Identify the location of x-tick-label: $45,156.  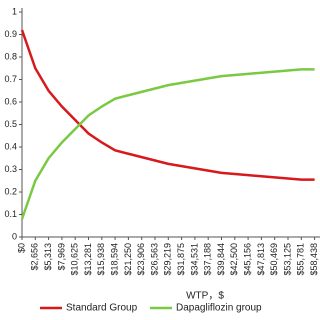
(247, 259).